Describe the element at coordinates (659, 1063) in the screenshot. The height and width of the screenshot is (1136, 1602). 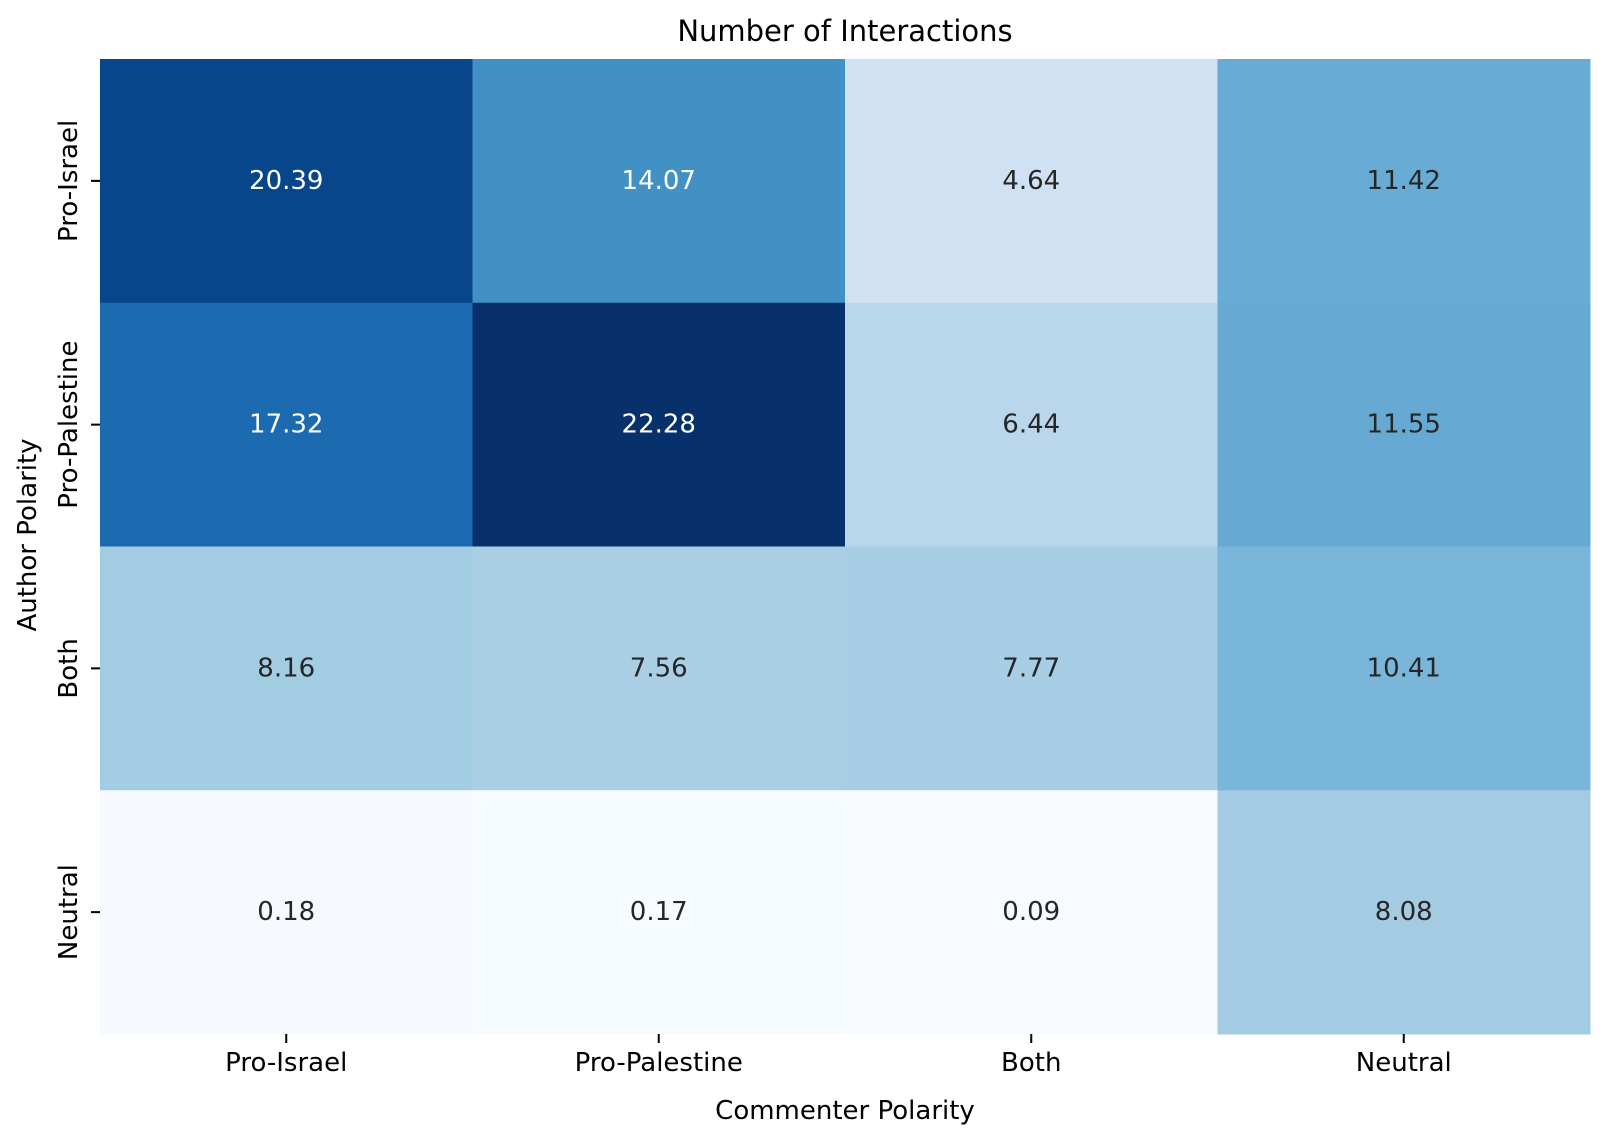
I see `x-tick-label-pro-palestine: Pro-Palestine` at that location.